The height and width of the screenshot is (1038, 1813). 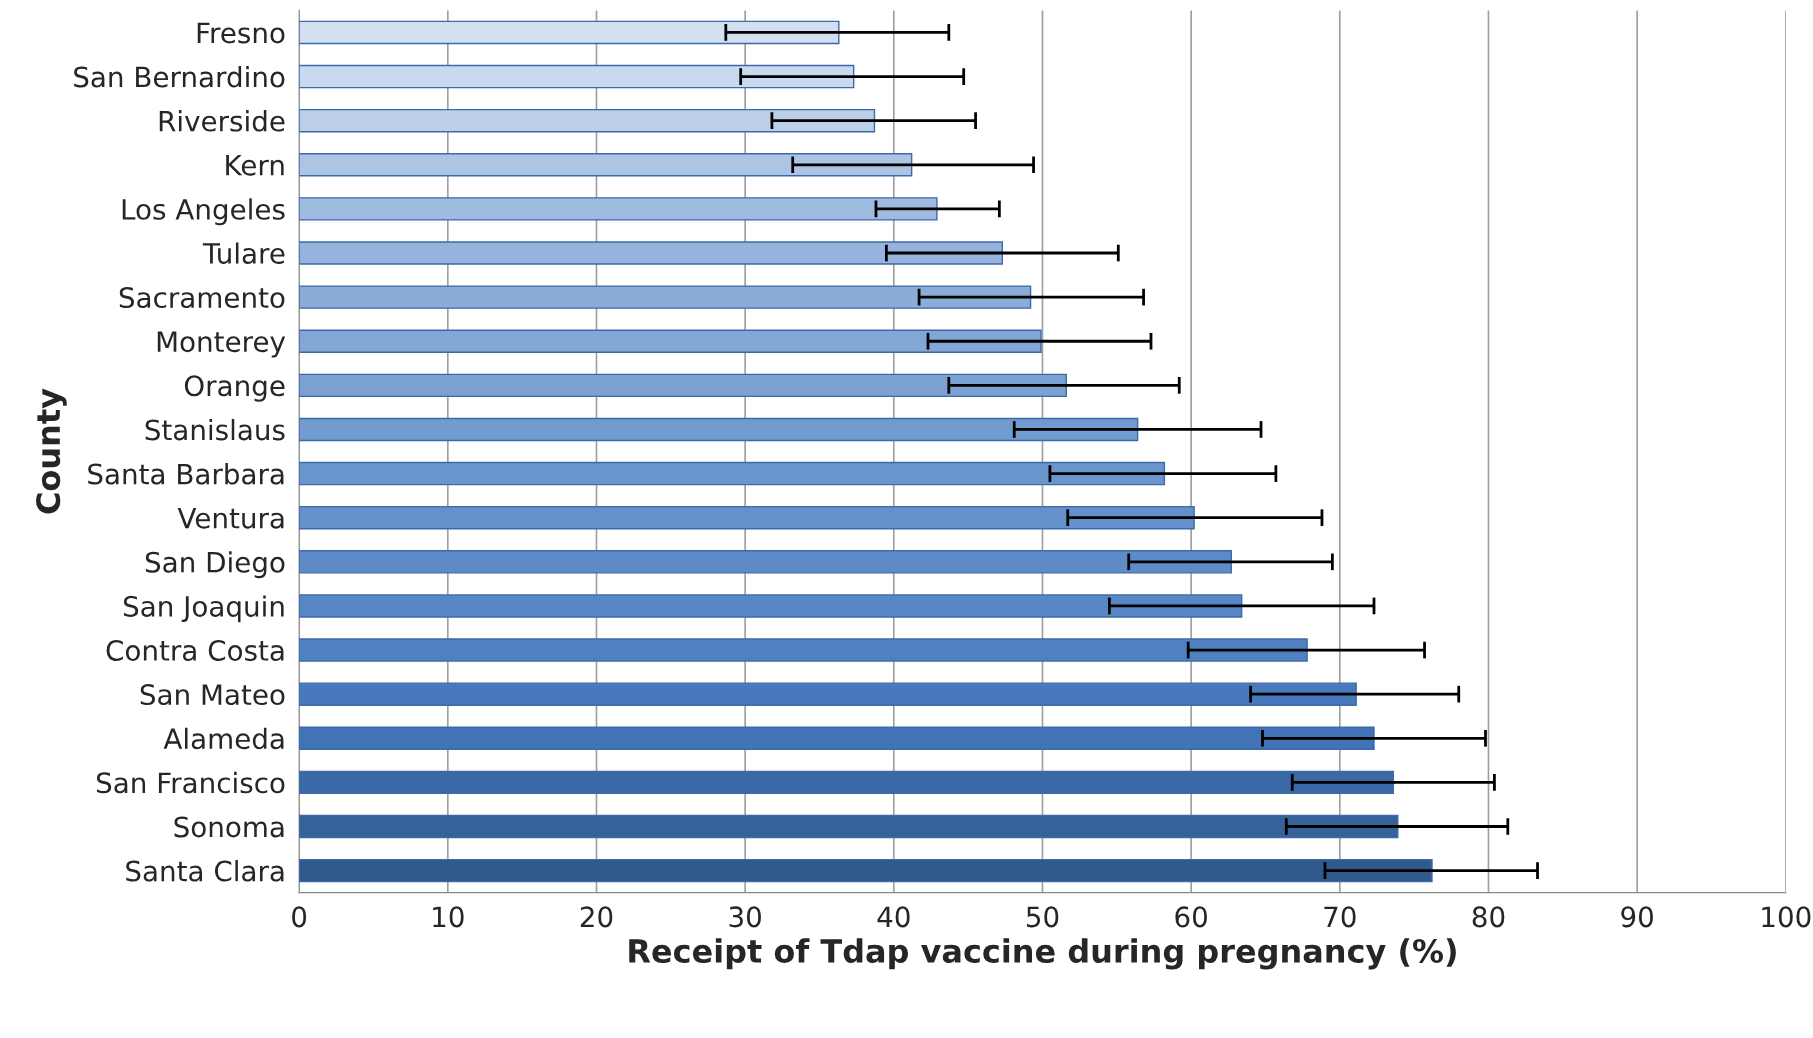 I want to click on x-tick-label: 90, so click(x=1637, y=917).